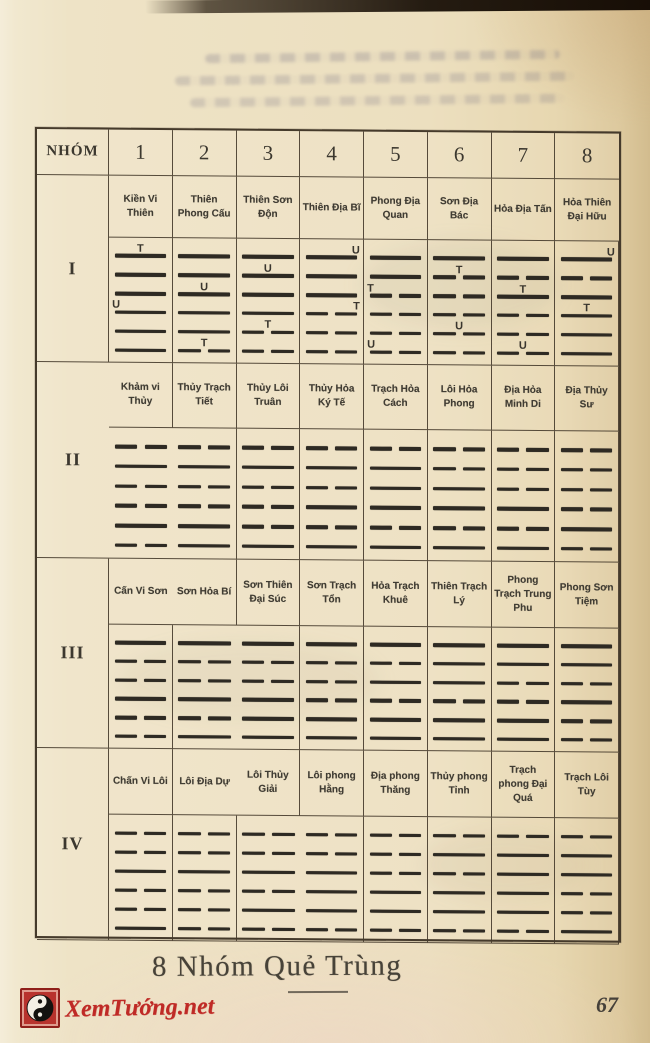  What do you see at coordinates (587, 156) in the screenshot?
I see `group-number-8: 8` at bounding box center [587, 156].